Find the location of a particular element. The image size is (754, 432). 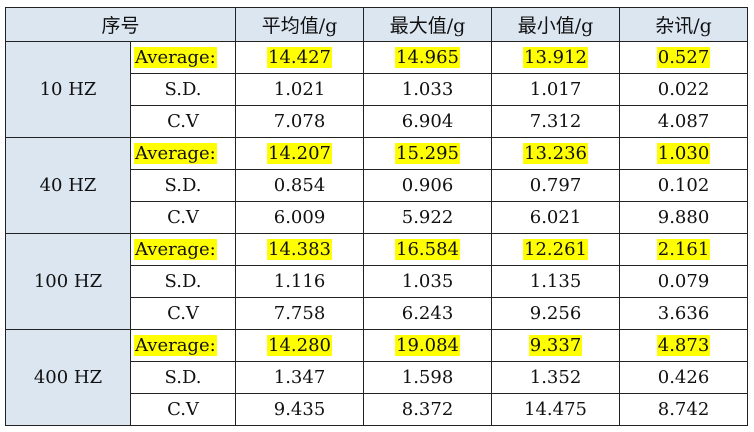

value-cell: 13.236 is located at coordinates (556, 153).